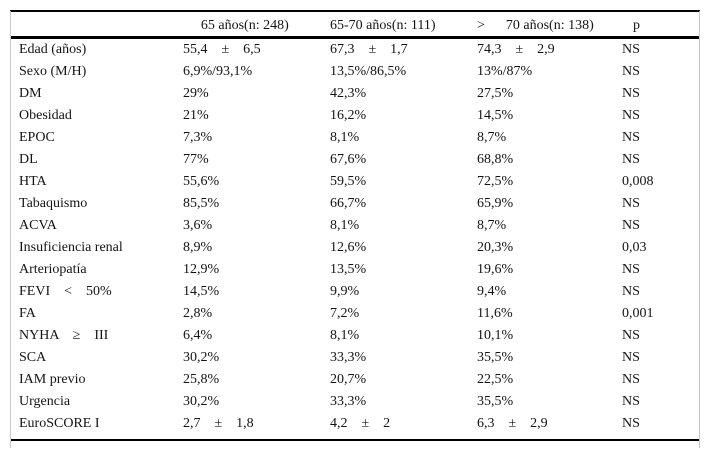 The height and width of the screenshot is (457, 709). I want to click on value-under-65: 21%, so click(196, 115).